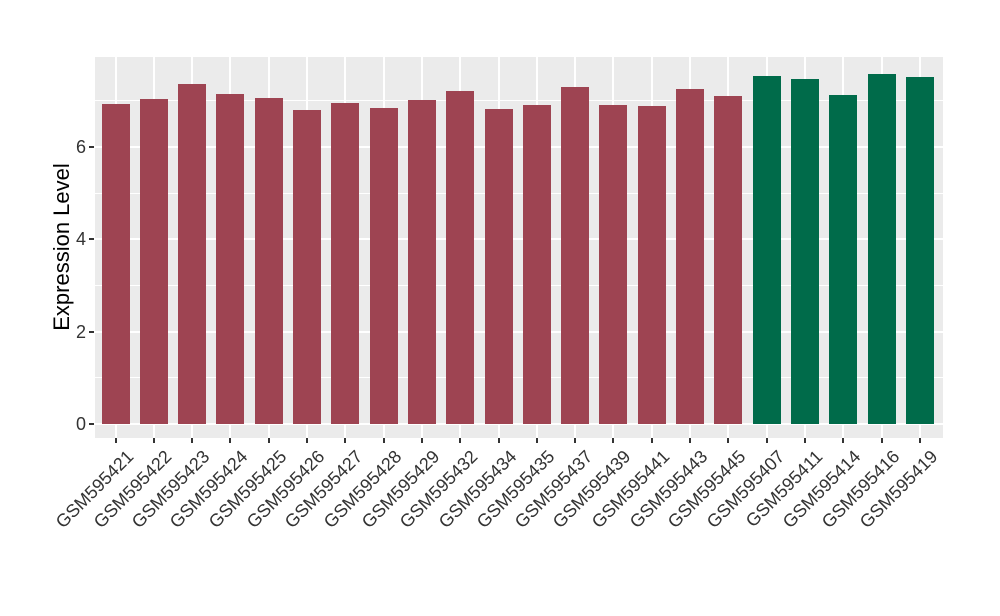  I want to click on bar-GSM595439, so click(613, 264).